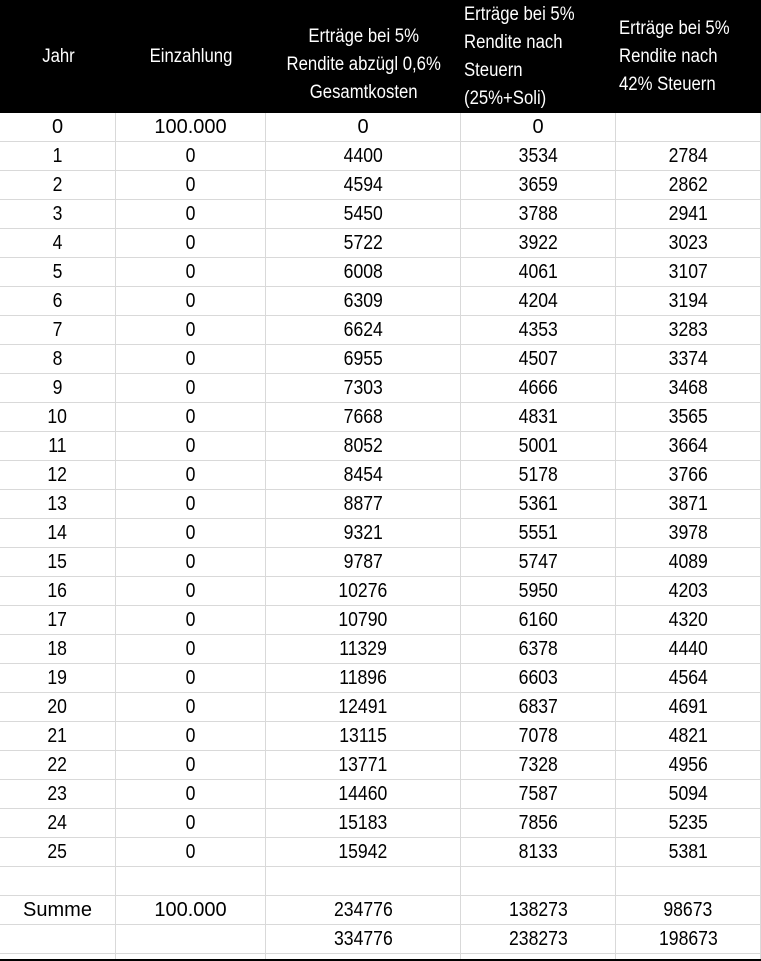 This screenshot has width=761, height=961. Describe the element at coordinates (363, 417) in the screenshot. I see `table-cell: 7668` at that location.